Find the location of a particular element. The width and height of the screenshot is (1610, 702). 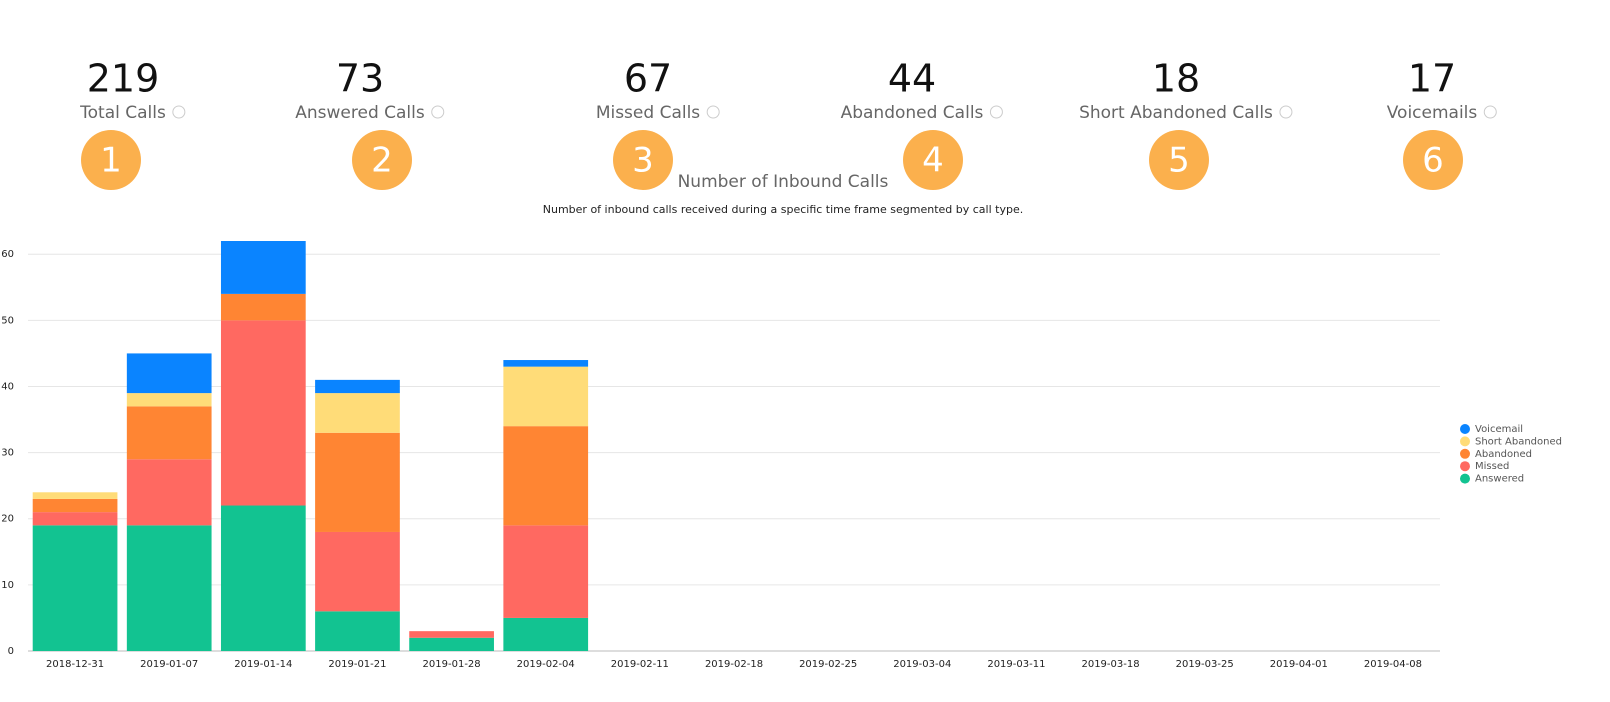

y-tick-label: 50 is located at coordinates (7, 320).